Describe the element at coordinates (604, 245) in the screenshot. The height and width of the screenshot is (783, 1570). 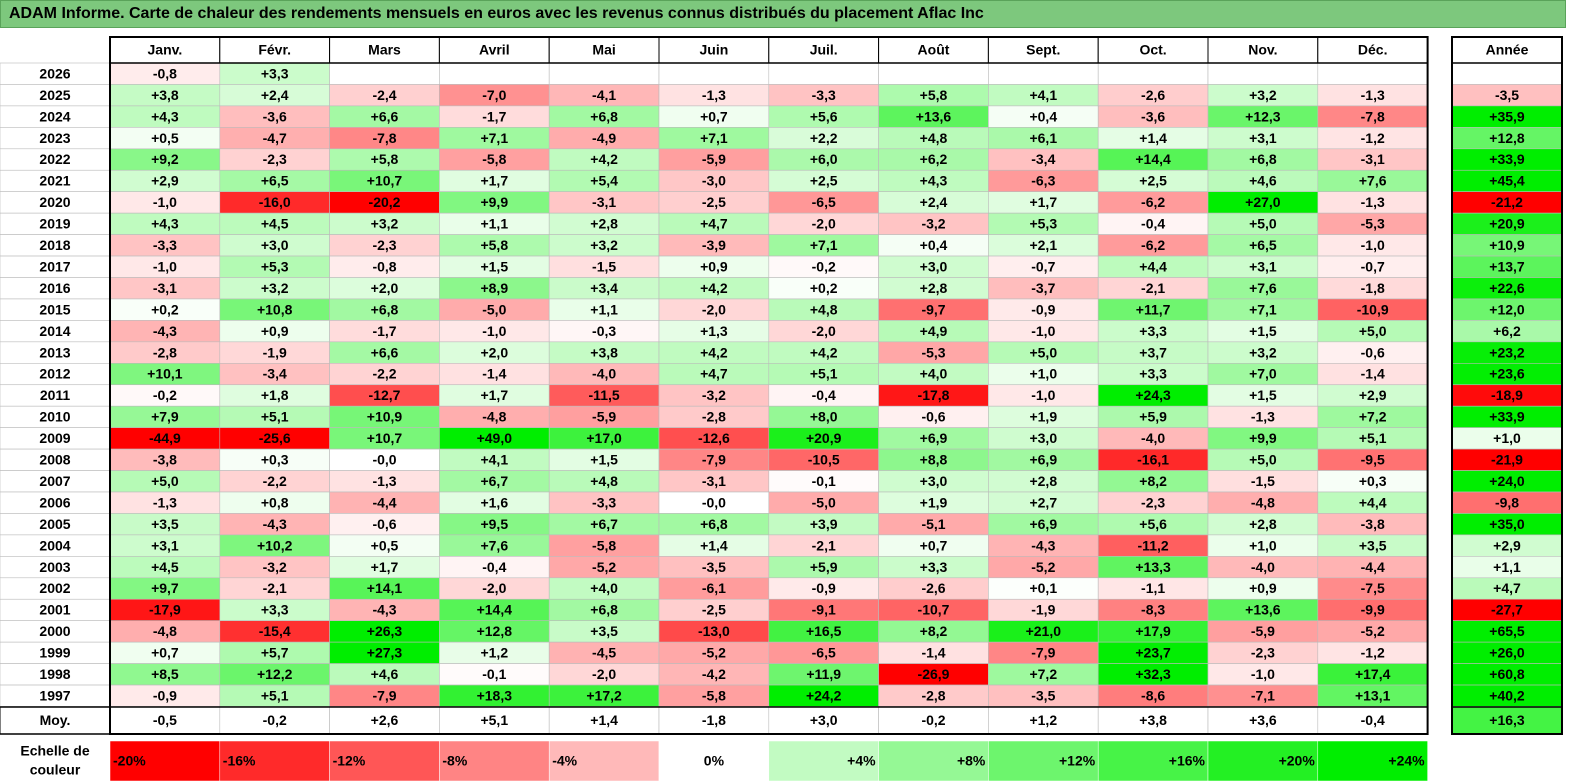
I see `heatmap-cell-value: +3,2` at that location.